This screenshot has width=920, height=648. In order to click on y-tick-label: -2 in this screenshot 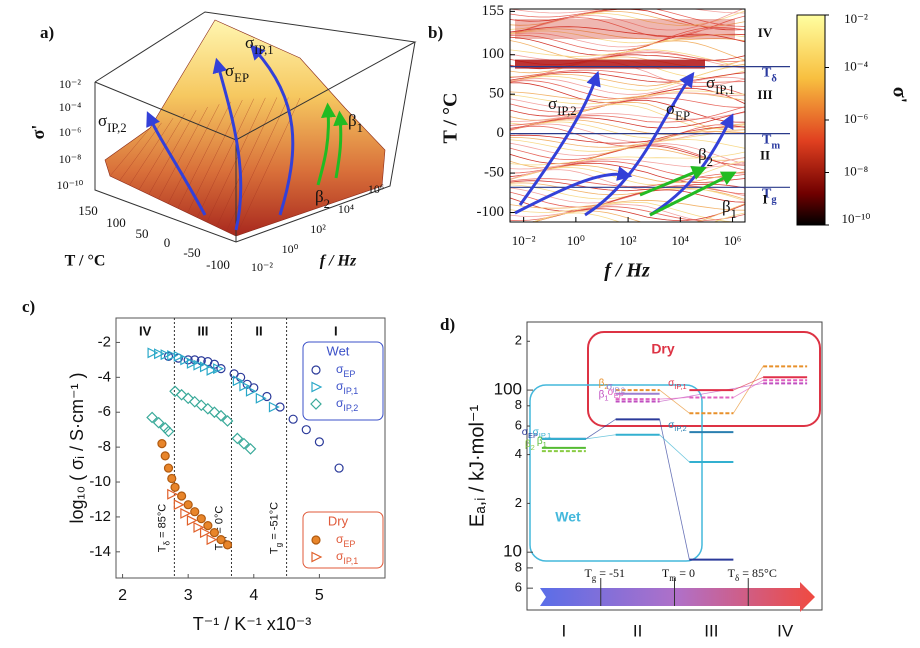, I will do `click(104, 341)`.